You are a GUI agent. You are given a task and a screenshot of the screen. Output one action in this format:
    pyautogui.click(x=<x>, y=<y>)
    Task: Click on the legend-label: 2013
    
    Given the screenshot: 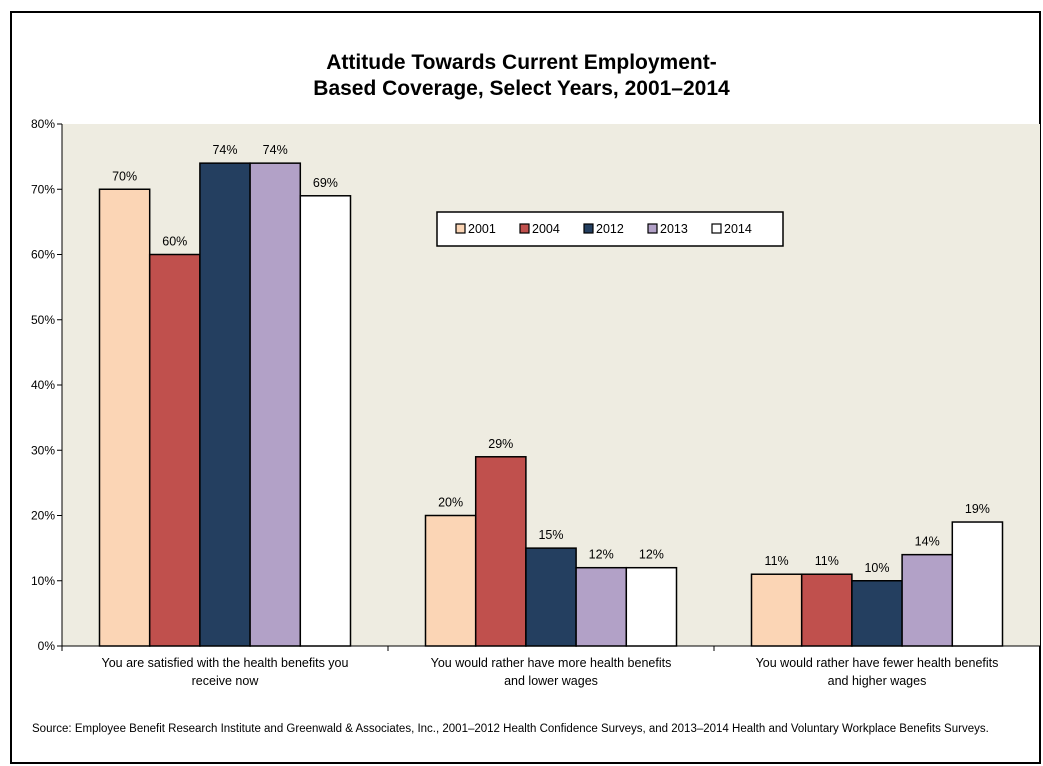 What is the action you would take?
    pyautogui.click(x=674, y=229)
    